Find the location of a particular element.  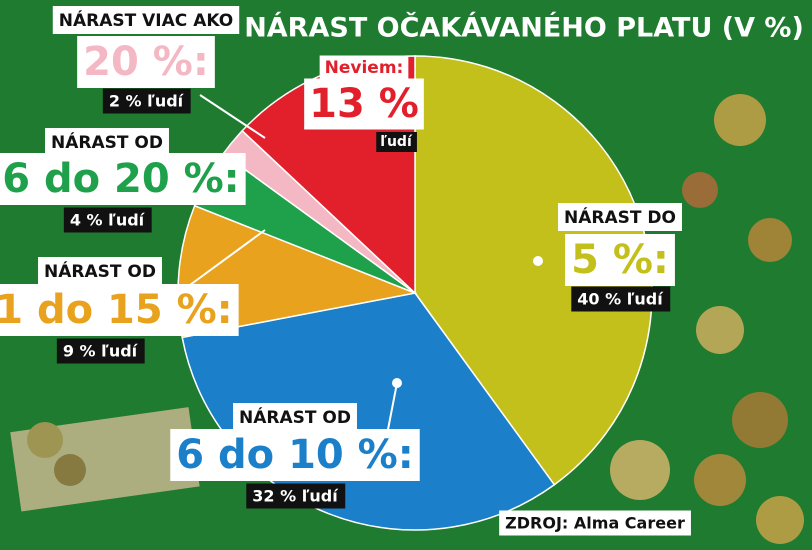

source-box: ZDROJ: Alma Career is located at coordinates (595, 523).